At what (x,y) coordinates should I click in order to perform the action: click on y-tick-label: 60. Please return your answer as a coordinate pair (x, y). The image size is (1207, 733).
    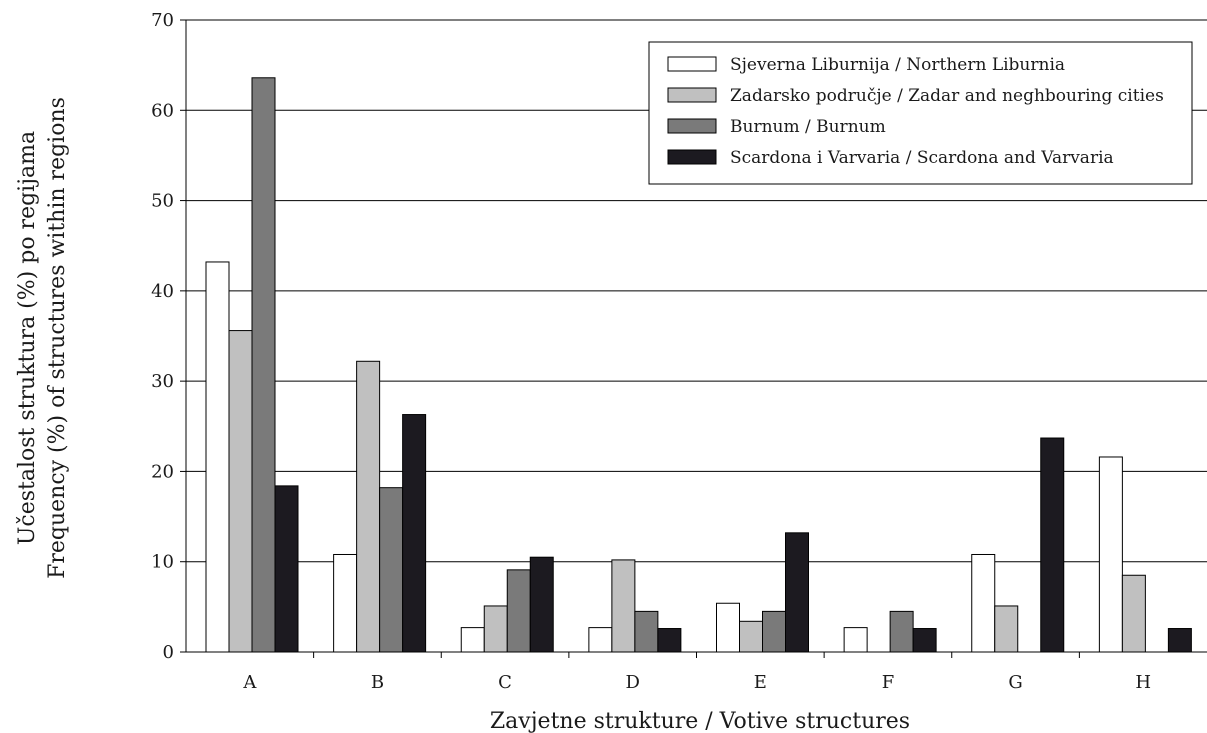
    Looking at the image, I should click on (162, 110).